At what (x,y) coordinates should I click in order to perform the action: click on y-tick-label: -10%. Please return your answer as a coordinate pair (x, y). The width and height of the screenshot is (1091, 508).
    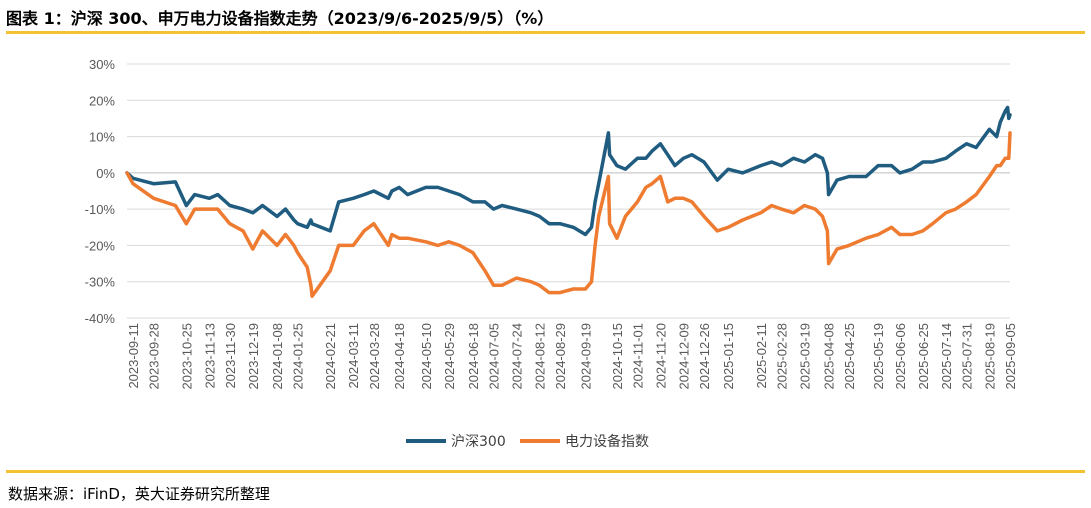
    Looking at the image, I should click on (100, 209).